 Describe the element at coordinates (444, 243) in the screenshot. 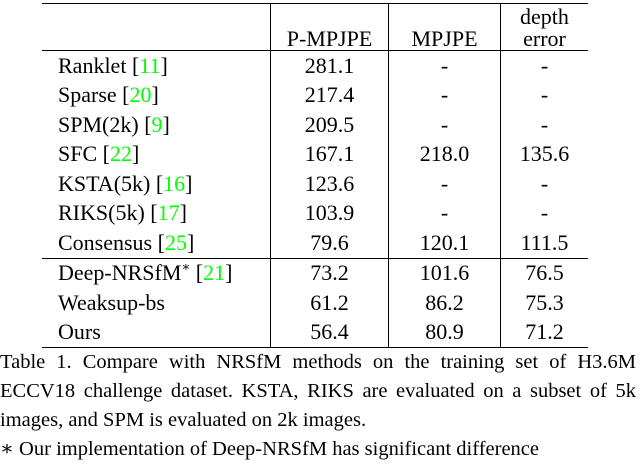

I see `value-cell: 120.1` at that location.